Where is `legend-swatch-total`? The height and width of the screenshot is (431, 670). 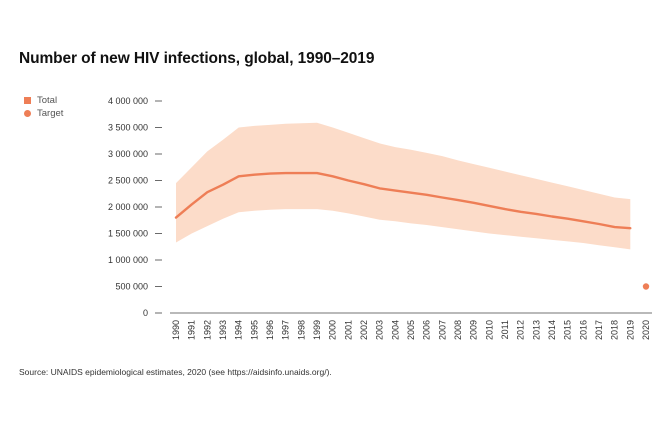 legend-swatch-total is located at coordinates (27, 100).